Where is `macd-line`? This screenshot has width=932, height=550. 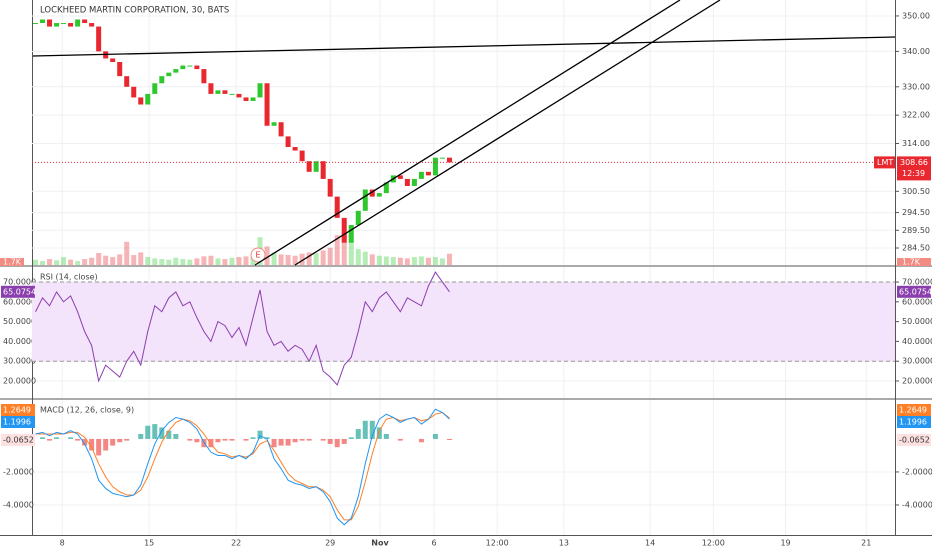
macd-line is located at coordinates (242, 467).